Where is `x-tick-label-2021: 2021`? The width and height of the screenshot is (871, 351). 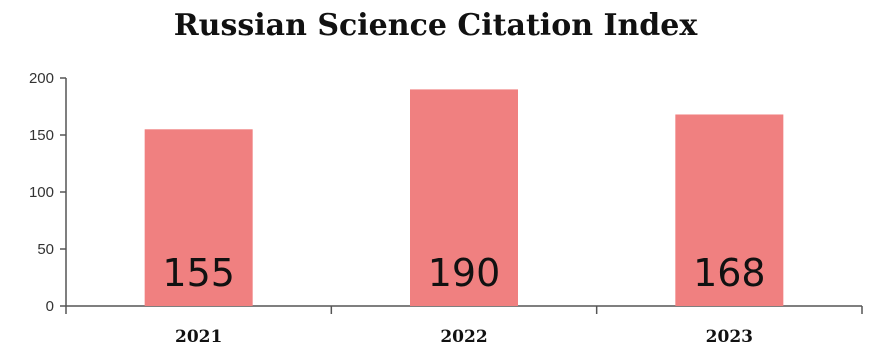
x-tick-label-2021: 2021 is located at coordinates (198, 337).